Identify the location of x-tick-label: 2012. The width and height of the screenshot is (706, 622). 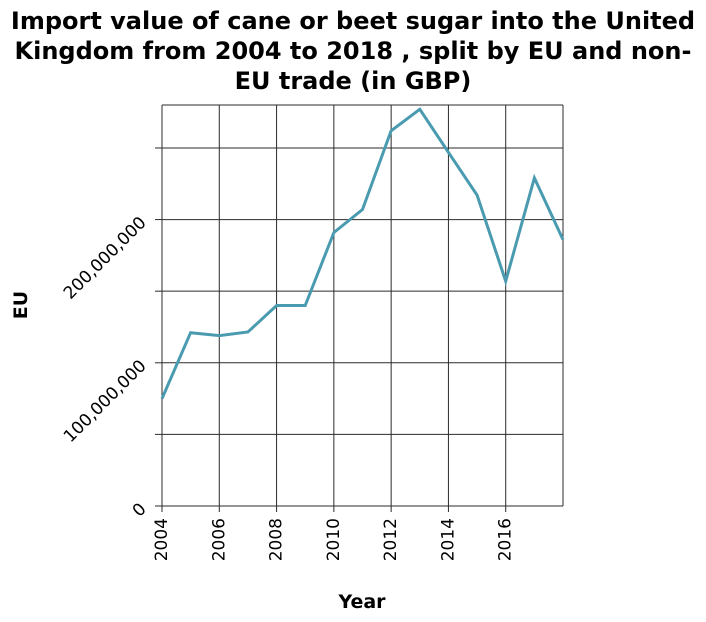
(391, 539).